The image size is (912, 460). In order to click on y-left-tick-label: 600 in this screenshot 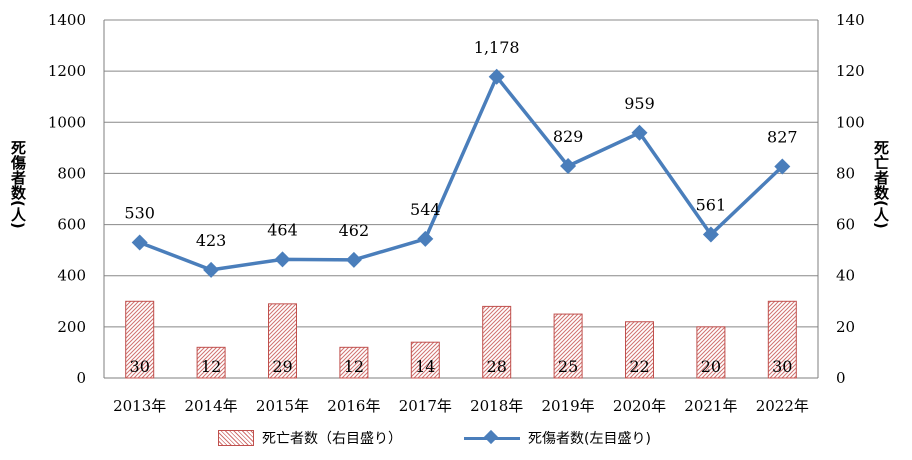, I will do `click(71, 225)`.